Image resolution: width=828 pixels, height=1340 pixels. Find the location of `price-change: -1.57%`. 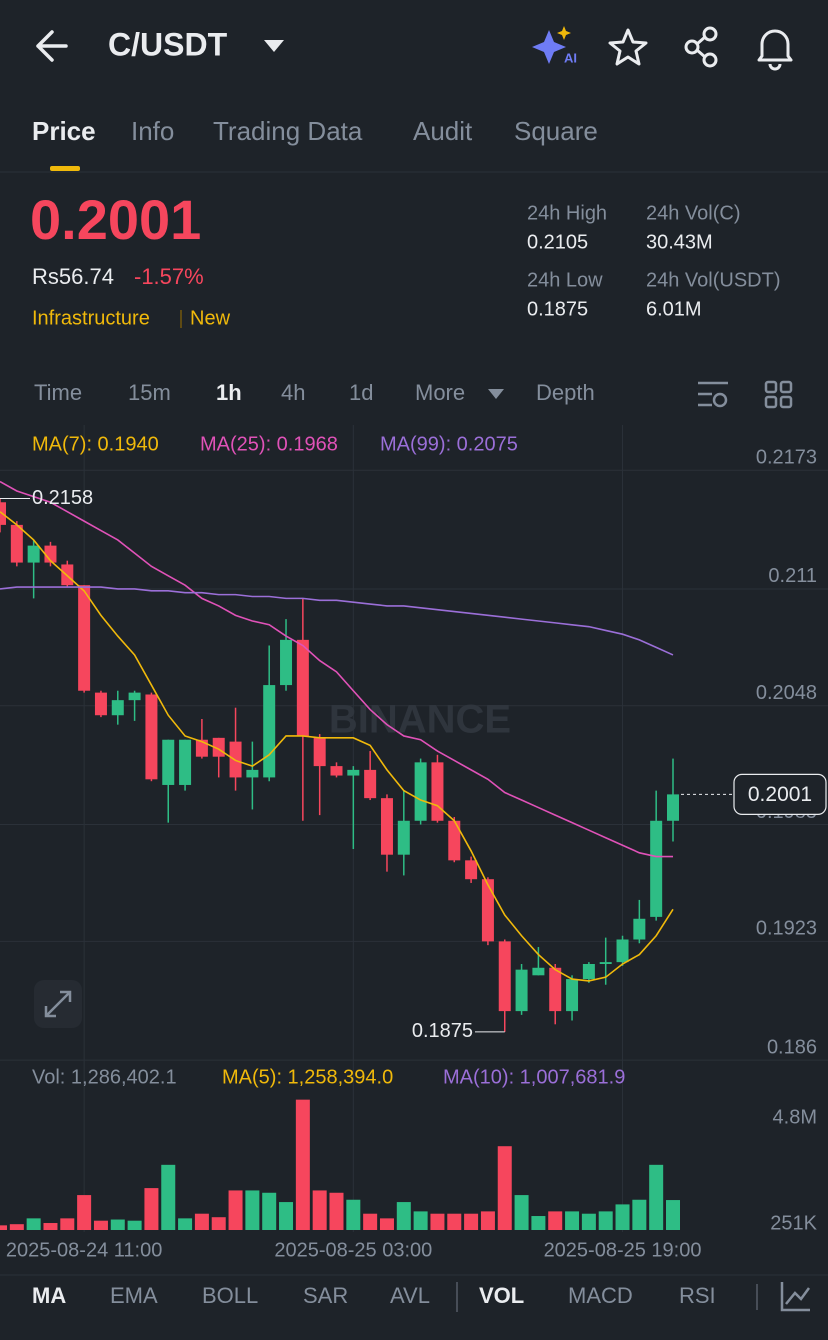

price-change: -1.57% is located at coordinates (169, 276).